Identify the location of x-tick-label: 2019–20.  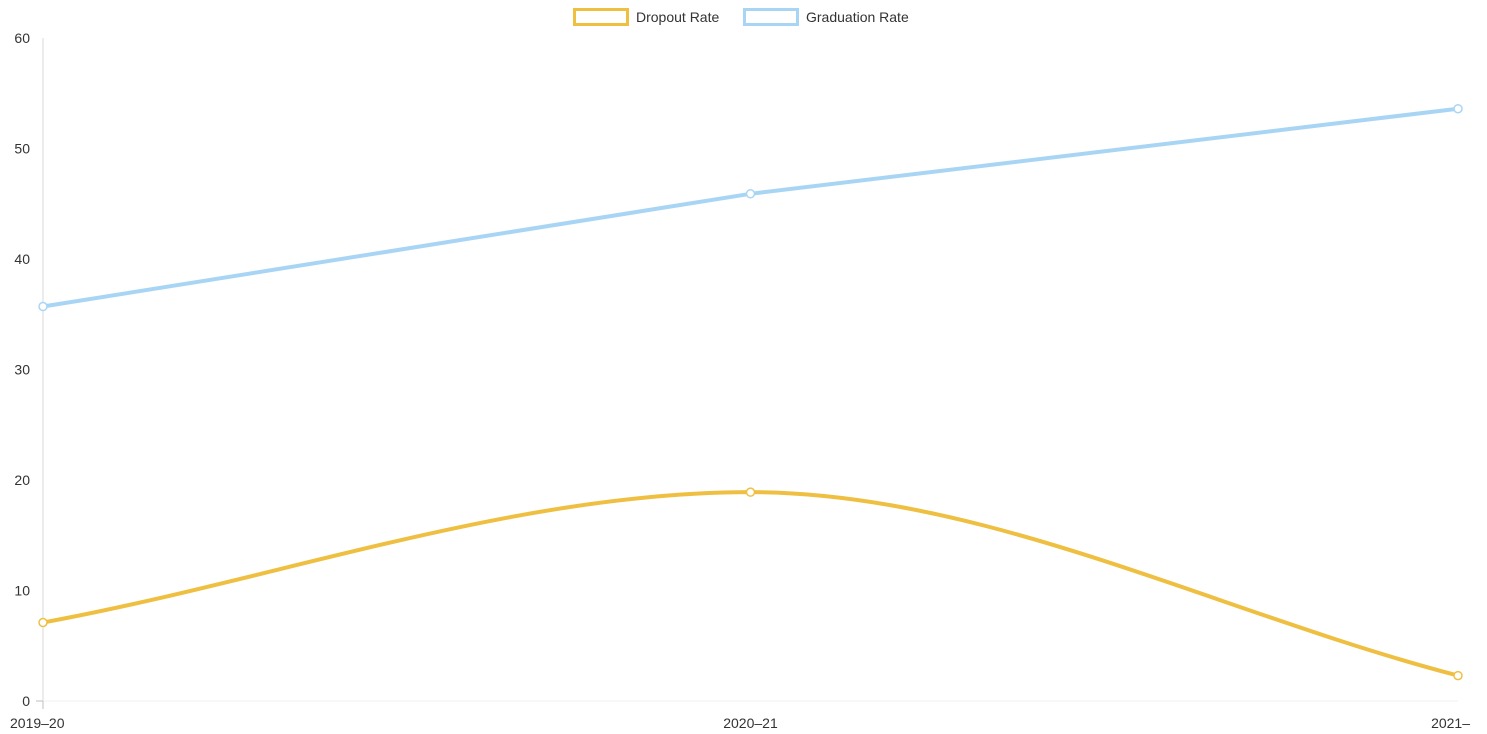
(37, 723).